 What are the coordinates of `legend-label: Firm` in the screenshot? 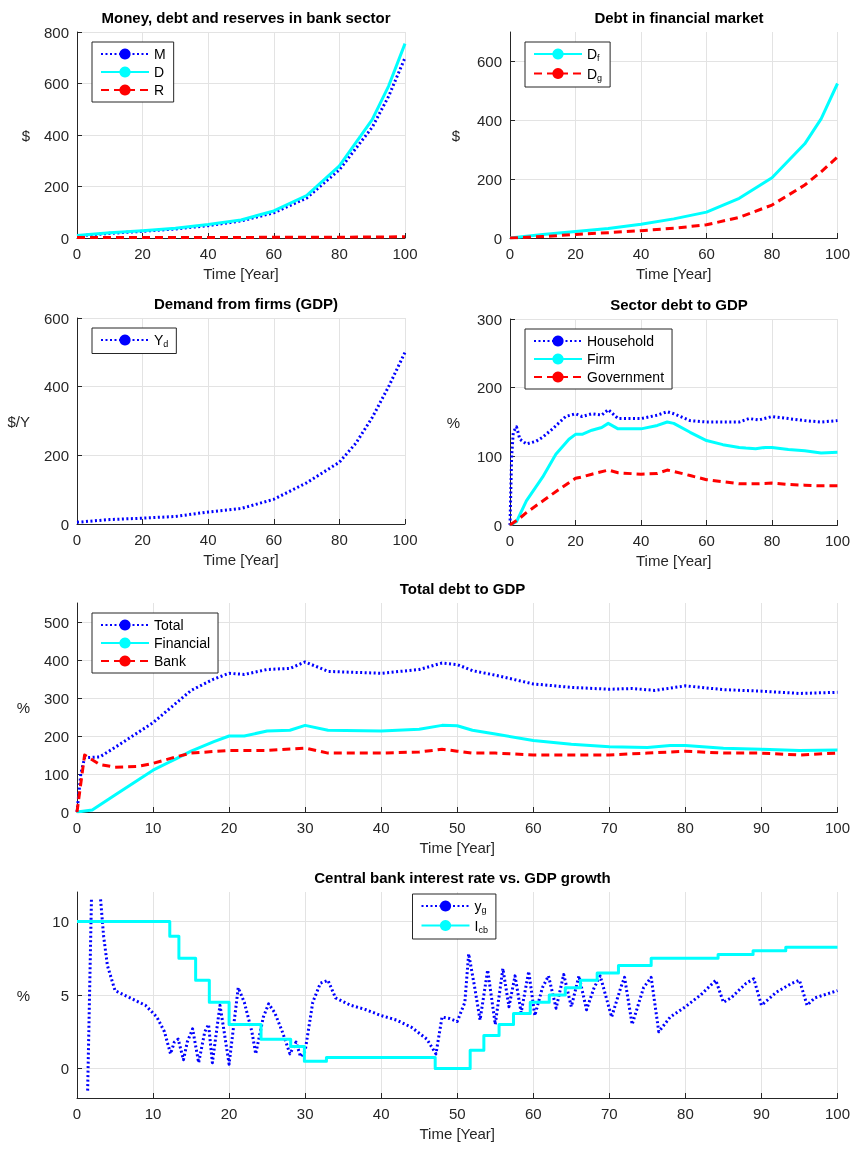 It's located at (601, 359).